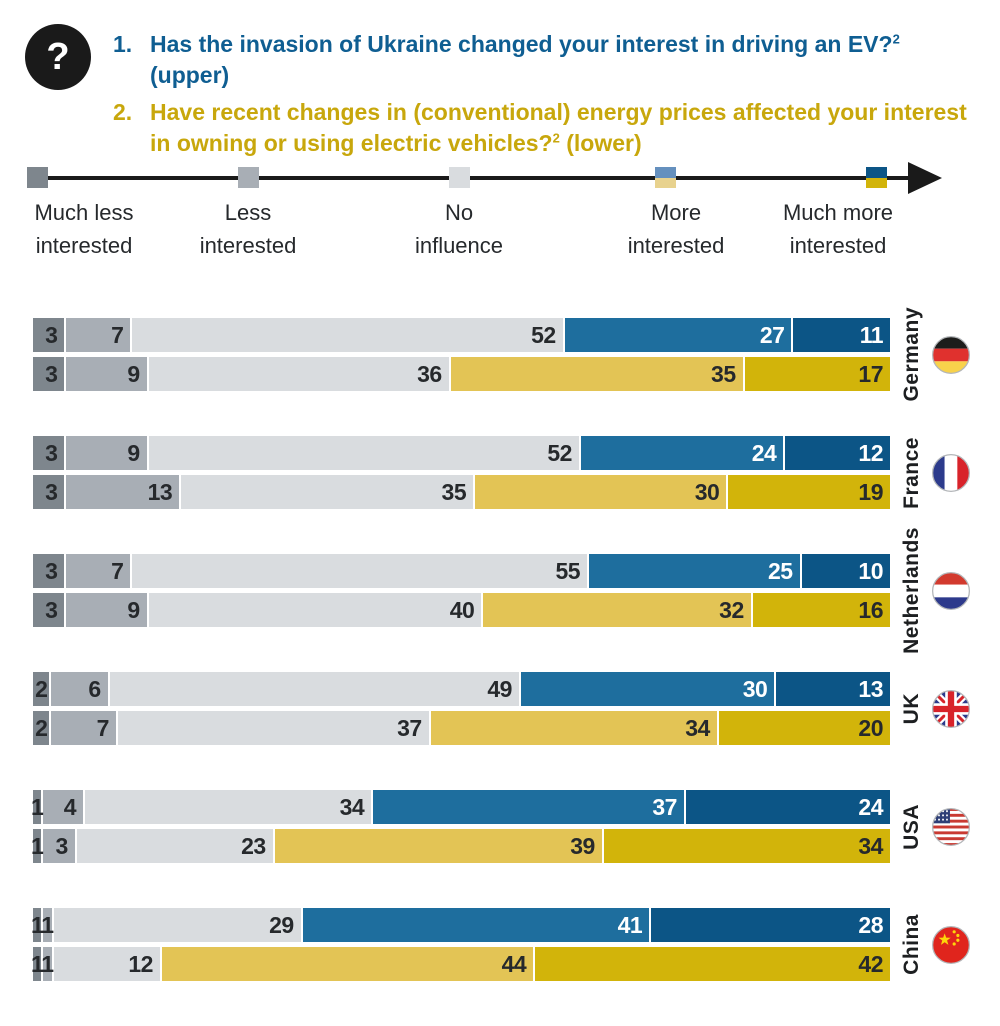 The width and height of the screenshot is (1000, 1026). I want to click on scale-label-line1: Much more, so click(838, 212).